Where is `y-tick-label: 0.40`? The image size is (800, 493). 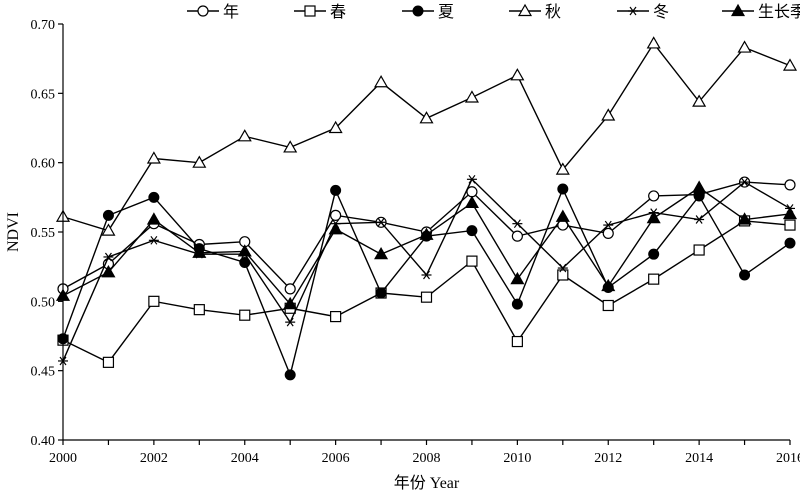 y-tick-label: 0.40 is located at coordinates (43, 441).